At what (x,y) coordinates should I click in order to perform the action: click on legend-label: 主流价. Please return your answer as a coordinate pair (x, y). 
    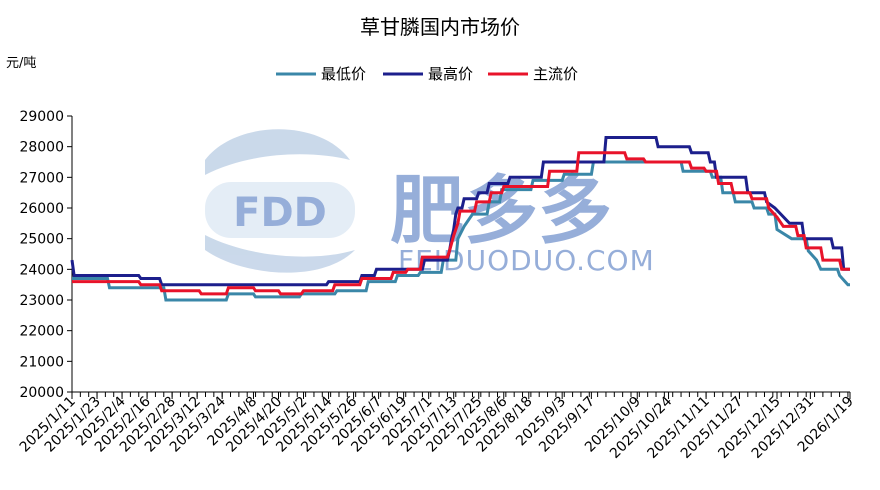
    Looking at the image, I should click on (555, 74).